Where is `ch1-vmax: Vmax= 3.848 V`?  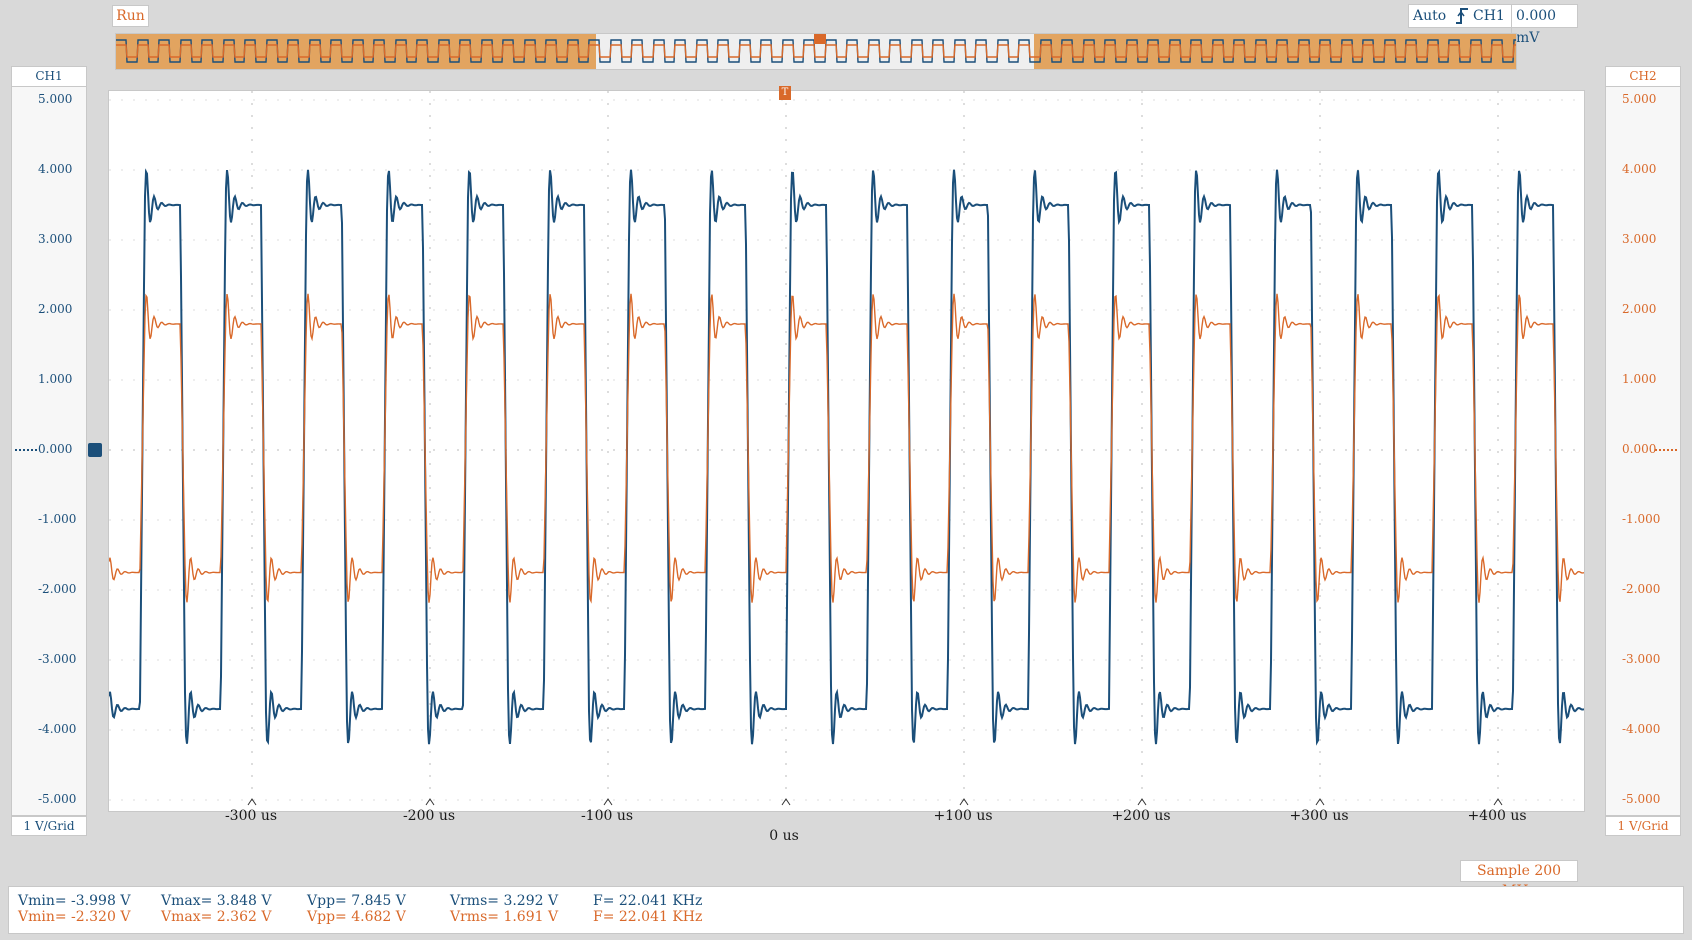 ch1-vmax: Vmax= 3.848 V is located at coordinates (216, 901).